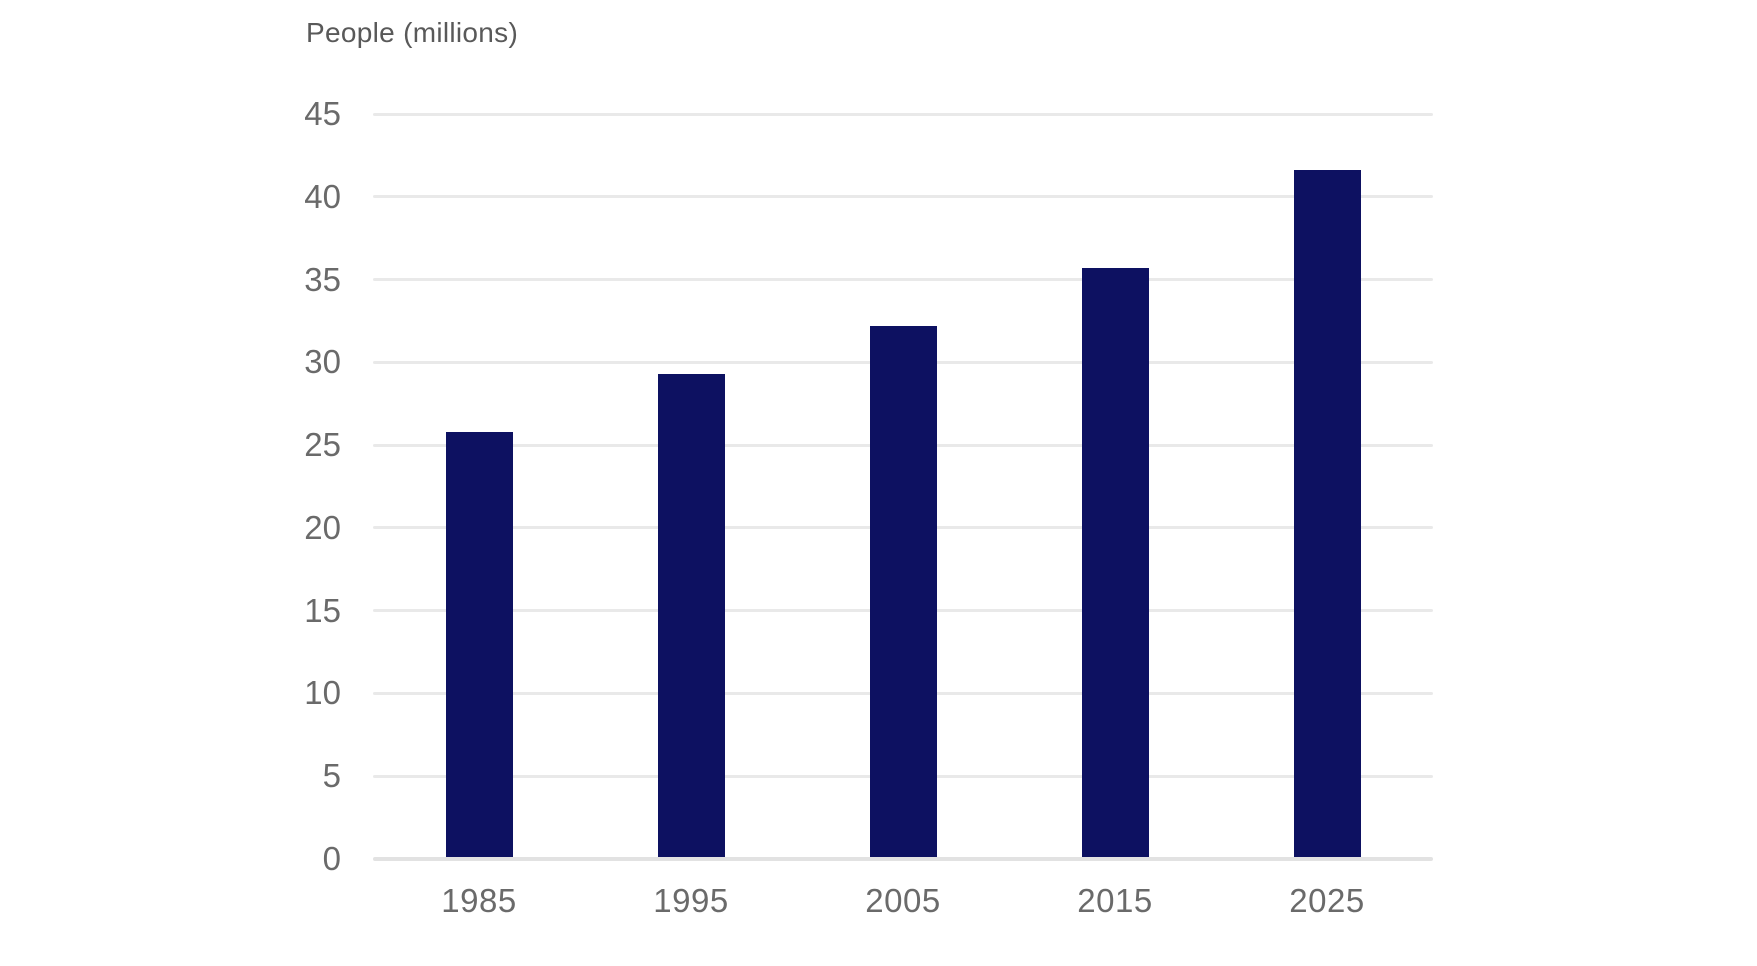 This screenshot has height=966, width=1757. Describe the element at coordinates (903, 900) in the screenshot. I see `x-tick-label: 2005` at that location.